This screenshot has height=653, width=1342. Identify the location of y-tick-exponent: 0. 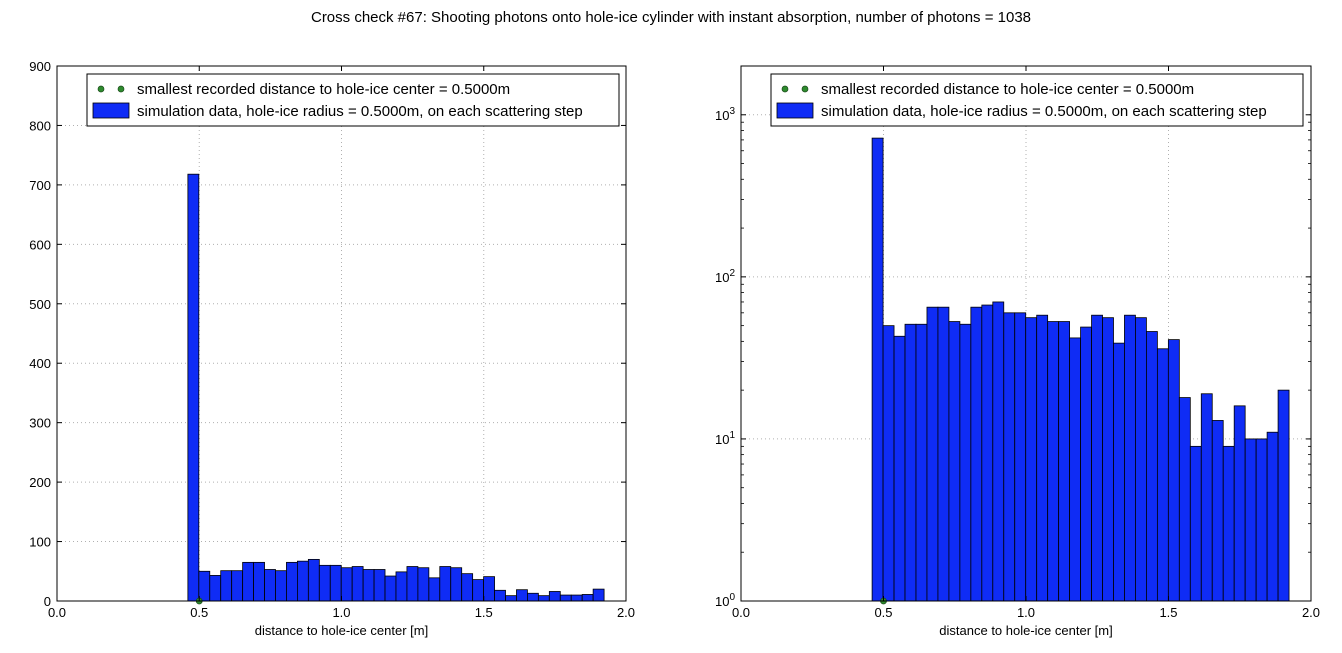
(732, 597).